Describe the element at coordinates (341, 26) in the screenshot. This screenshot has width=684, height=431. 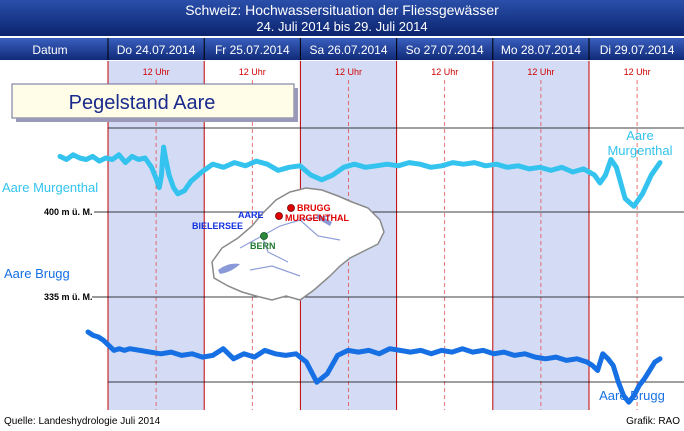
I see `chart-subtitle: 24. Juli 2014 bis 29. Juli 2014` at that location.